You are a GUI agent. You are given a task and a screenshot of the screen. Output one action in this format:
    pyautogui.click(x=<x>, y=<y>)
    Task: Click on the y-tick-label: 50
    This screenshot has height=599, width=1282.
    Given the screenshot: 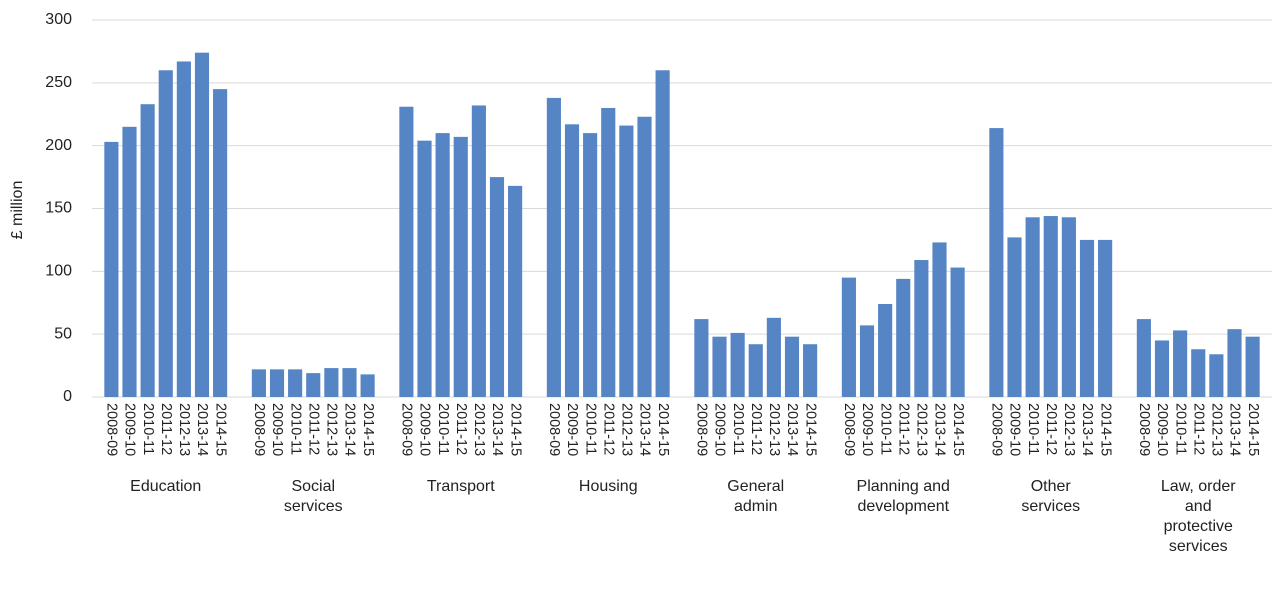 What is the action you would take?
    pyautogui.click(x=63, y=333)
    